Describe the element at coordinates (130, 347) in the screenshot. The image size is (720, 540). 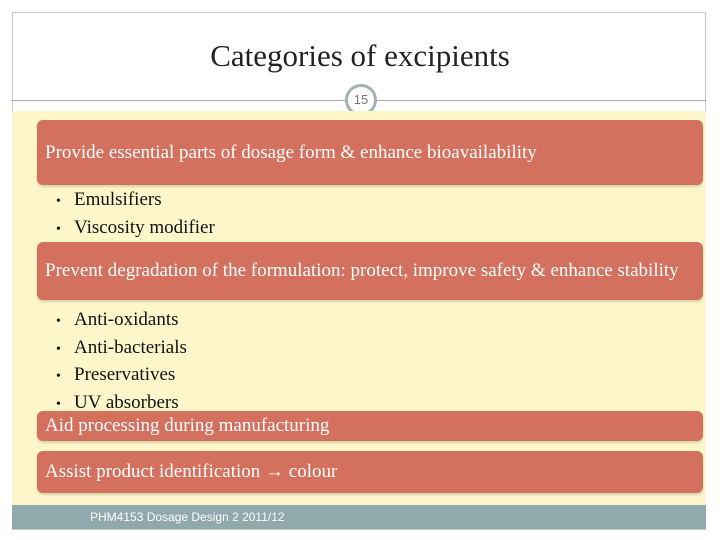
I see `bullet-text: Anti-bacterials` at that location.